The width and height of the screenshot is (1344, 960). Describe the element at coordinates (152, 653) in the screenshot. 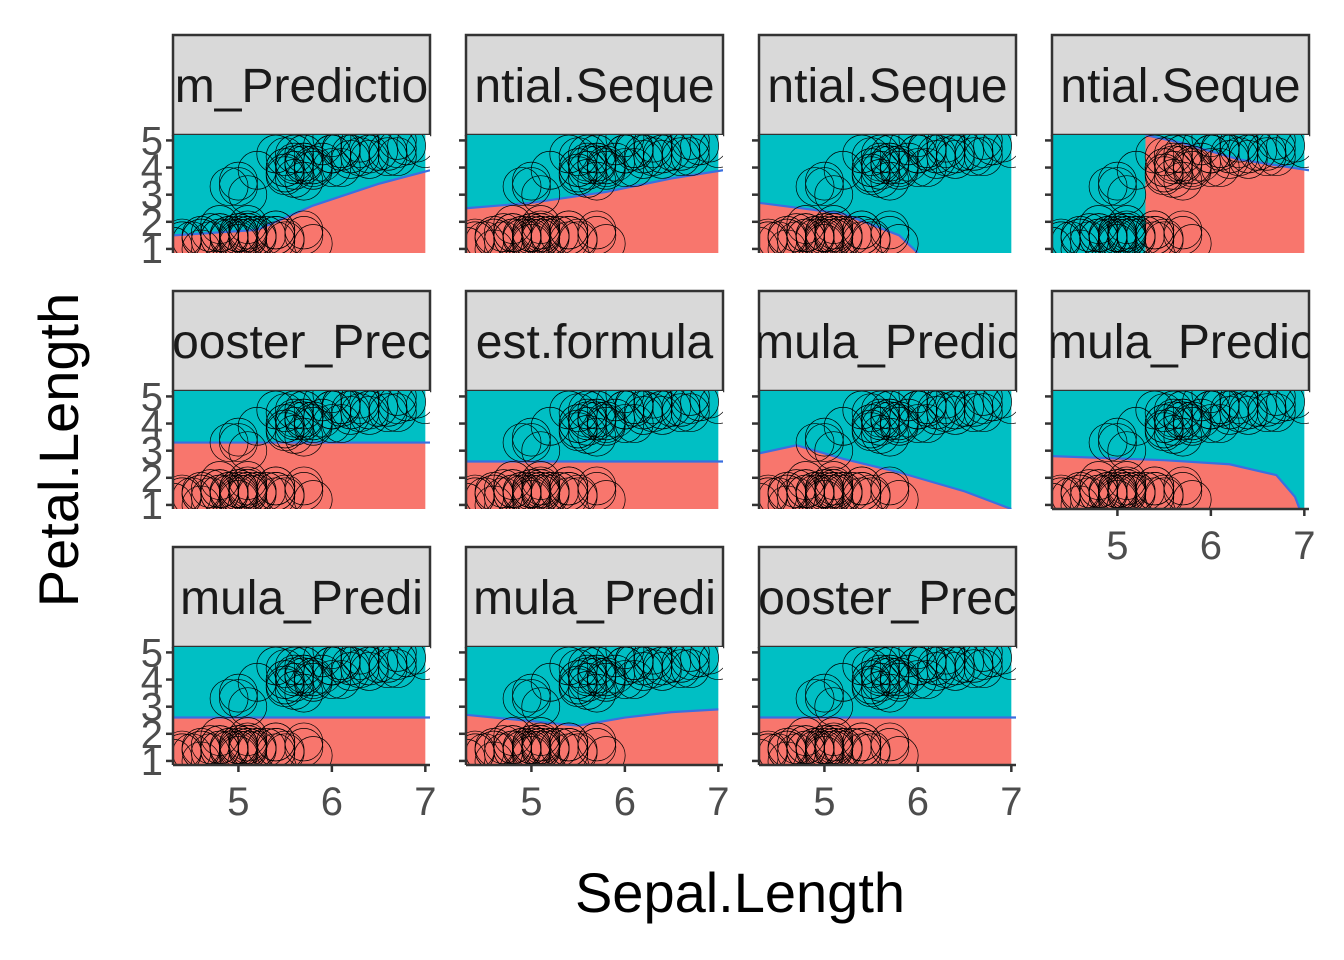

I see `y-tick-label: 5` at that location.